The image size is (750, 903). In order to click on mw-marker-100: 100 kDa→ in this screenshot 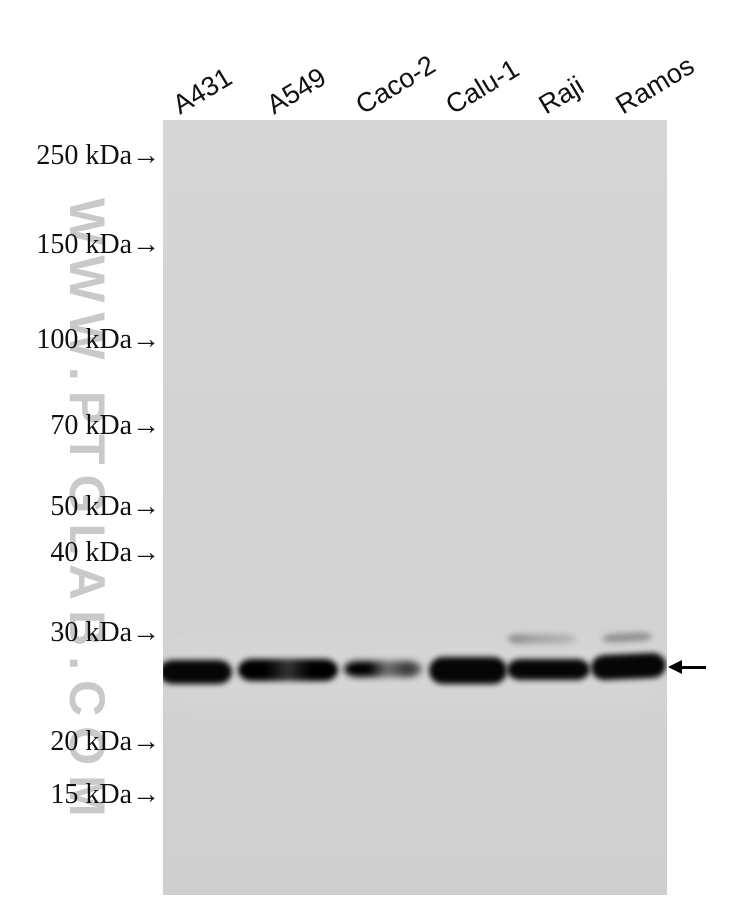, I will do `click(98, 339)`.